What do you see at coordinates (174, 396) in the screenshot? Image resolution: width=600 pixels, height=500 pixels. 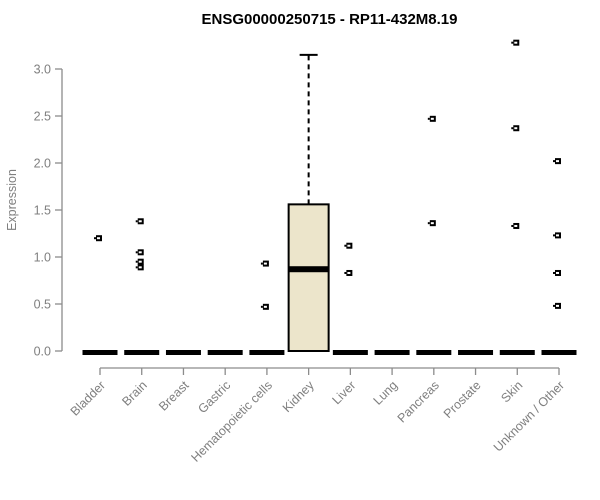 I see `x-tick-label: Breast` at bounding box center [174, 396].